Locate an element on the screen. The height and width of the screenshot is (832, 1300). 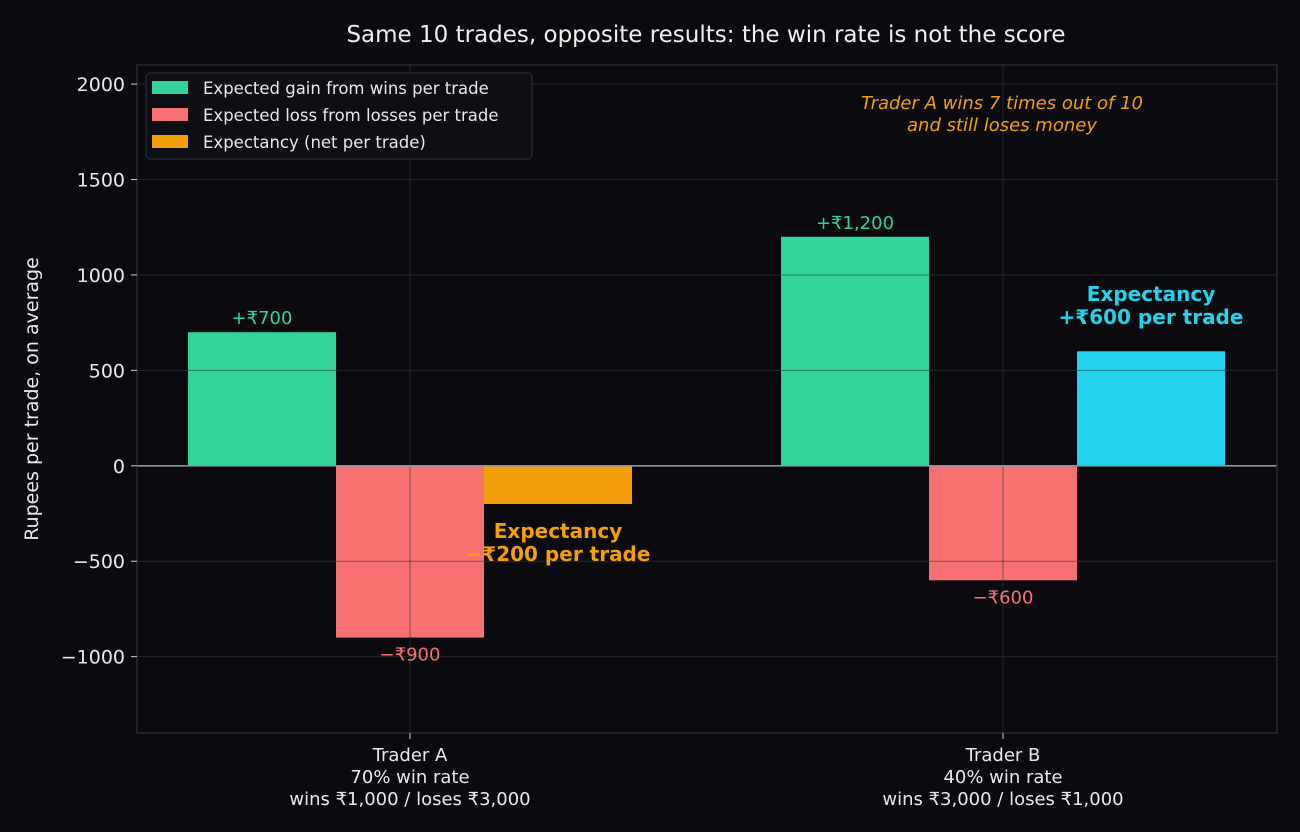
x-tick-label: wins ₹3,000 / loses ₹1,000 is located at coordinates (1002, 799).